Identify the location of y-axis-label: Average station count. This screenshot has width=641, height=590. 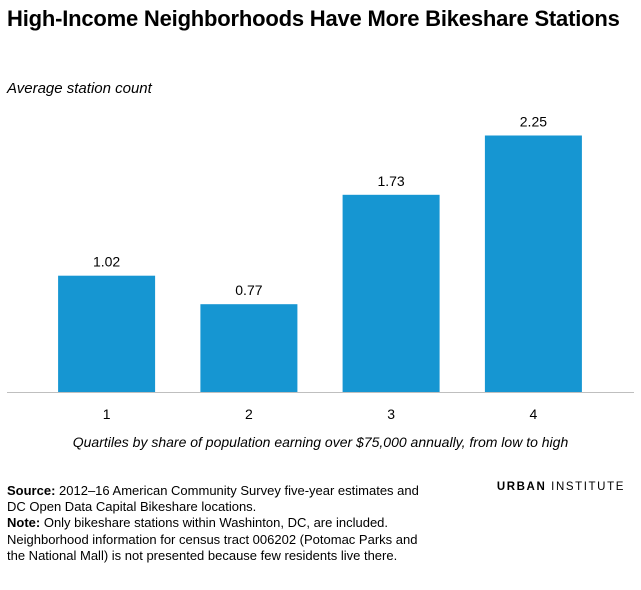
(79, 88).